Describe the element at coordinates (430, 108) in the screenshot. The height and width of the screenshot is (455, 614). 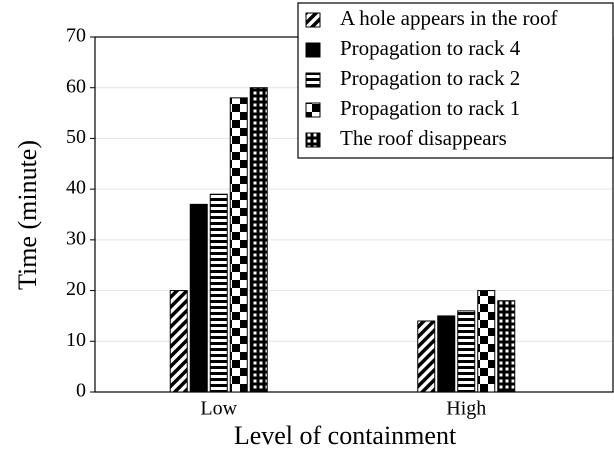
I see `legend-label: Propagation to rack 1` at that location.